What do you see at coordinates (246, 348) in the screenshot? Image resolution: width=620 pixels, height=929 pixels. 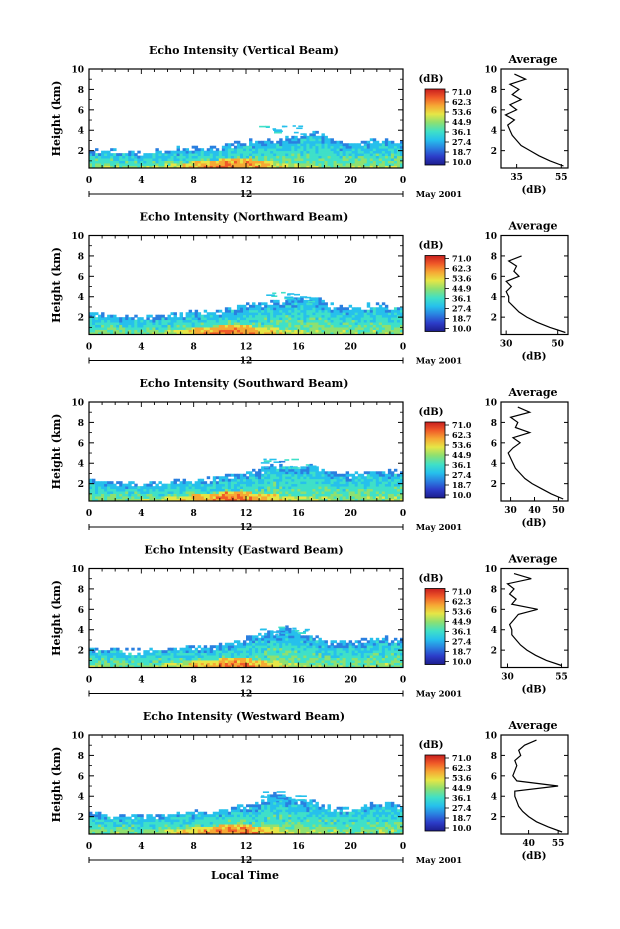 I see `x-tick-label: 12` at bounding box center [246, 348].